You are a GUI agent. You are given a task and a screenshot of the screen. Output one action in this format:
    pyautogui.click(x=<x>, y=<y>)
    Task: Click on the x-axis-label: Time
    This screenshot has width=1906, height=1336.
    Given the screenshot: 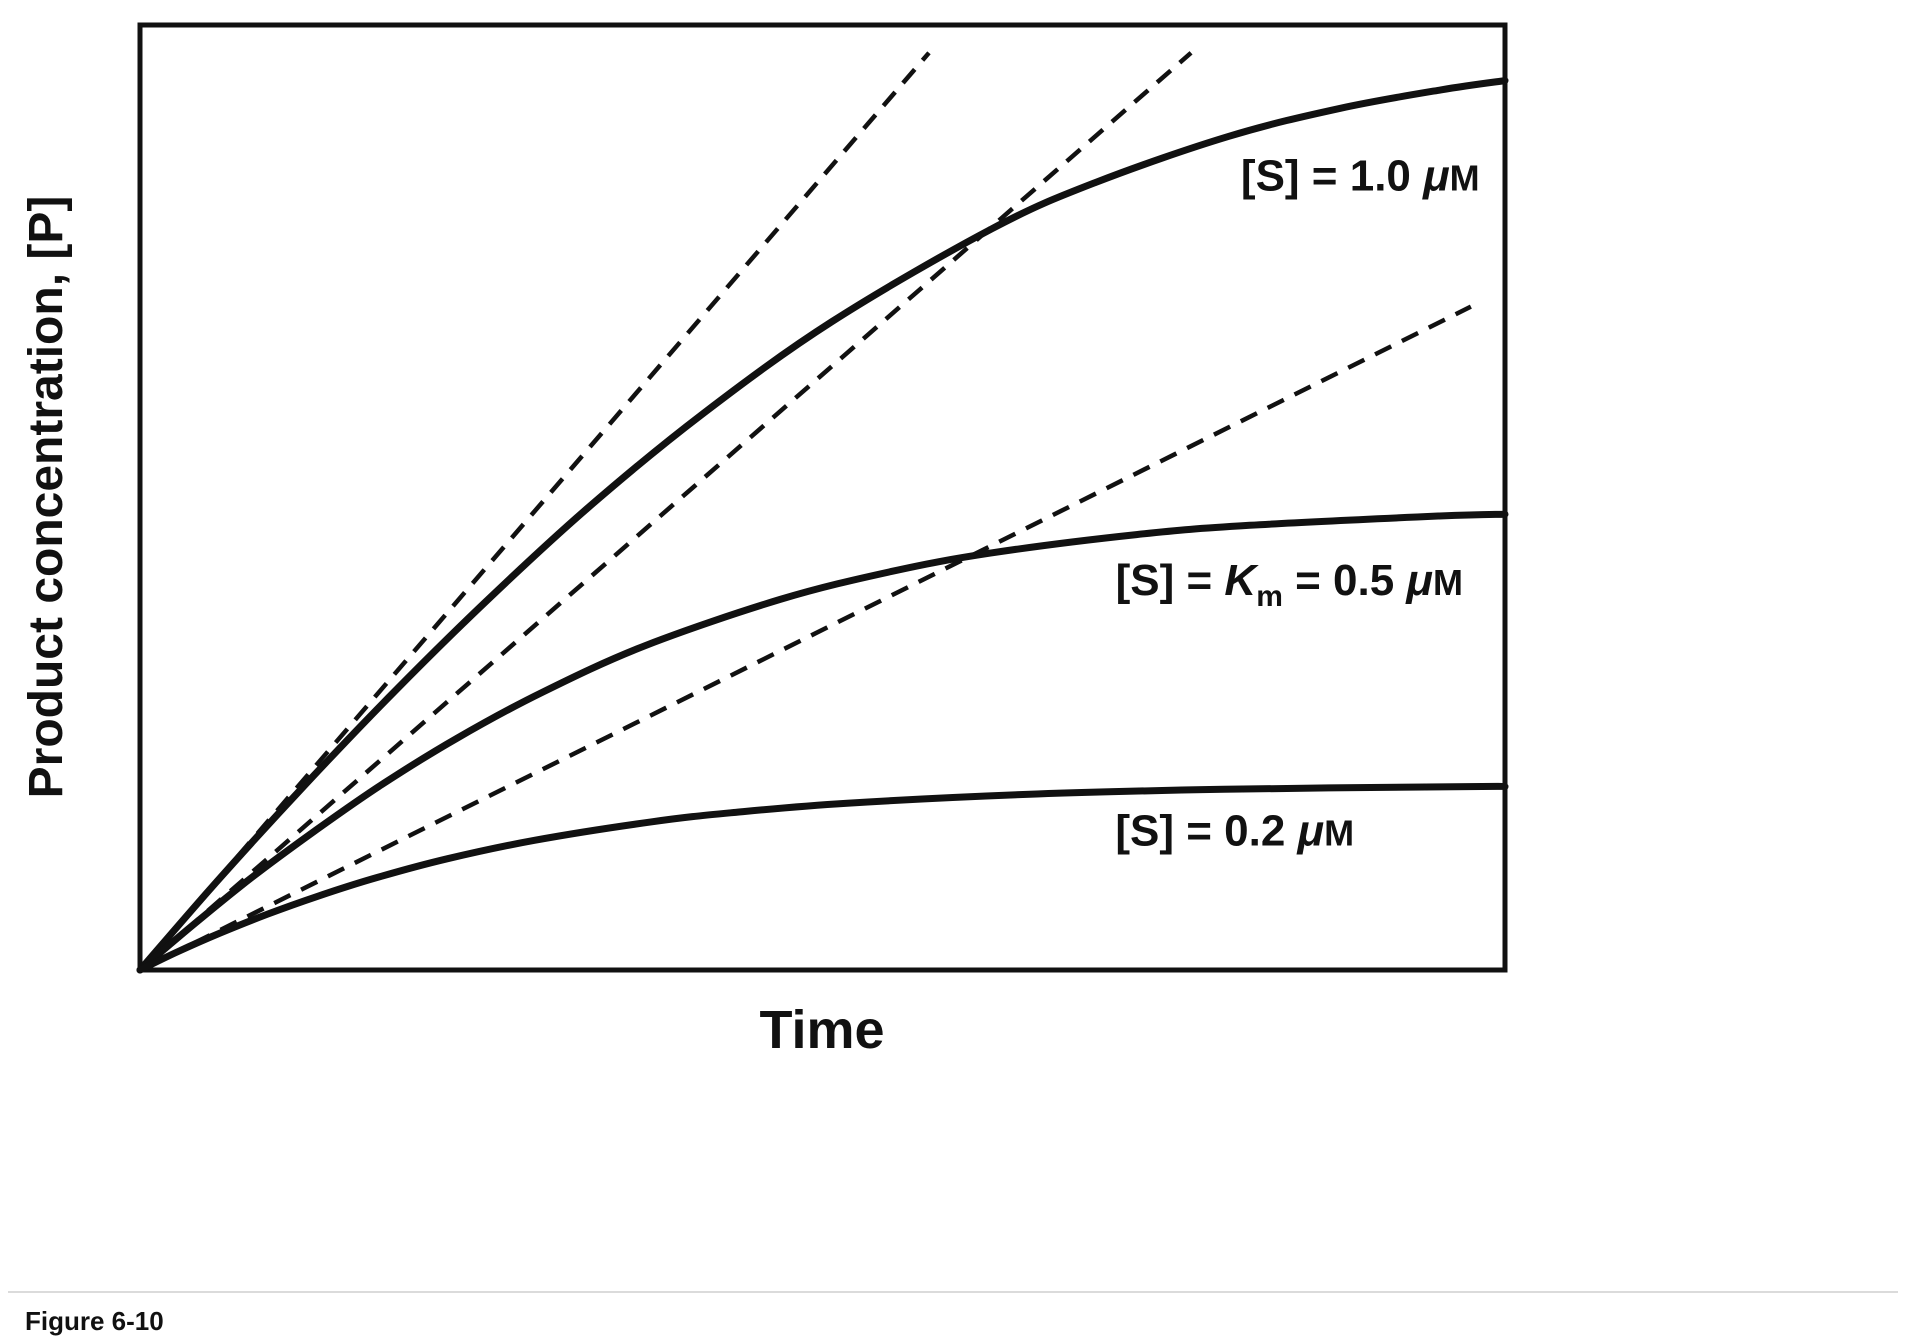 What is the action you would take?
    pyautogui.click(x=821, y=1030)
    